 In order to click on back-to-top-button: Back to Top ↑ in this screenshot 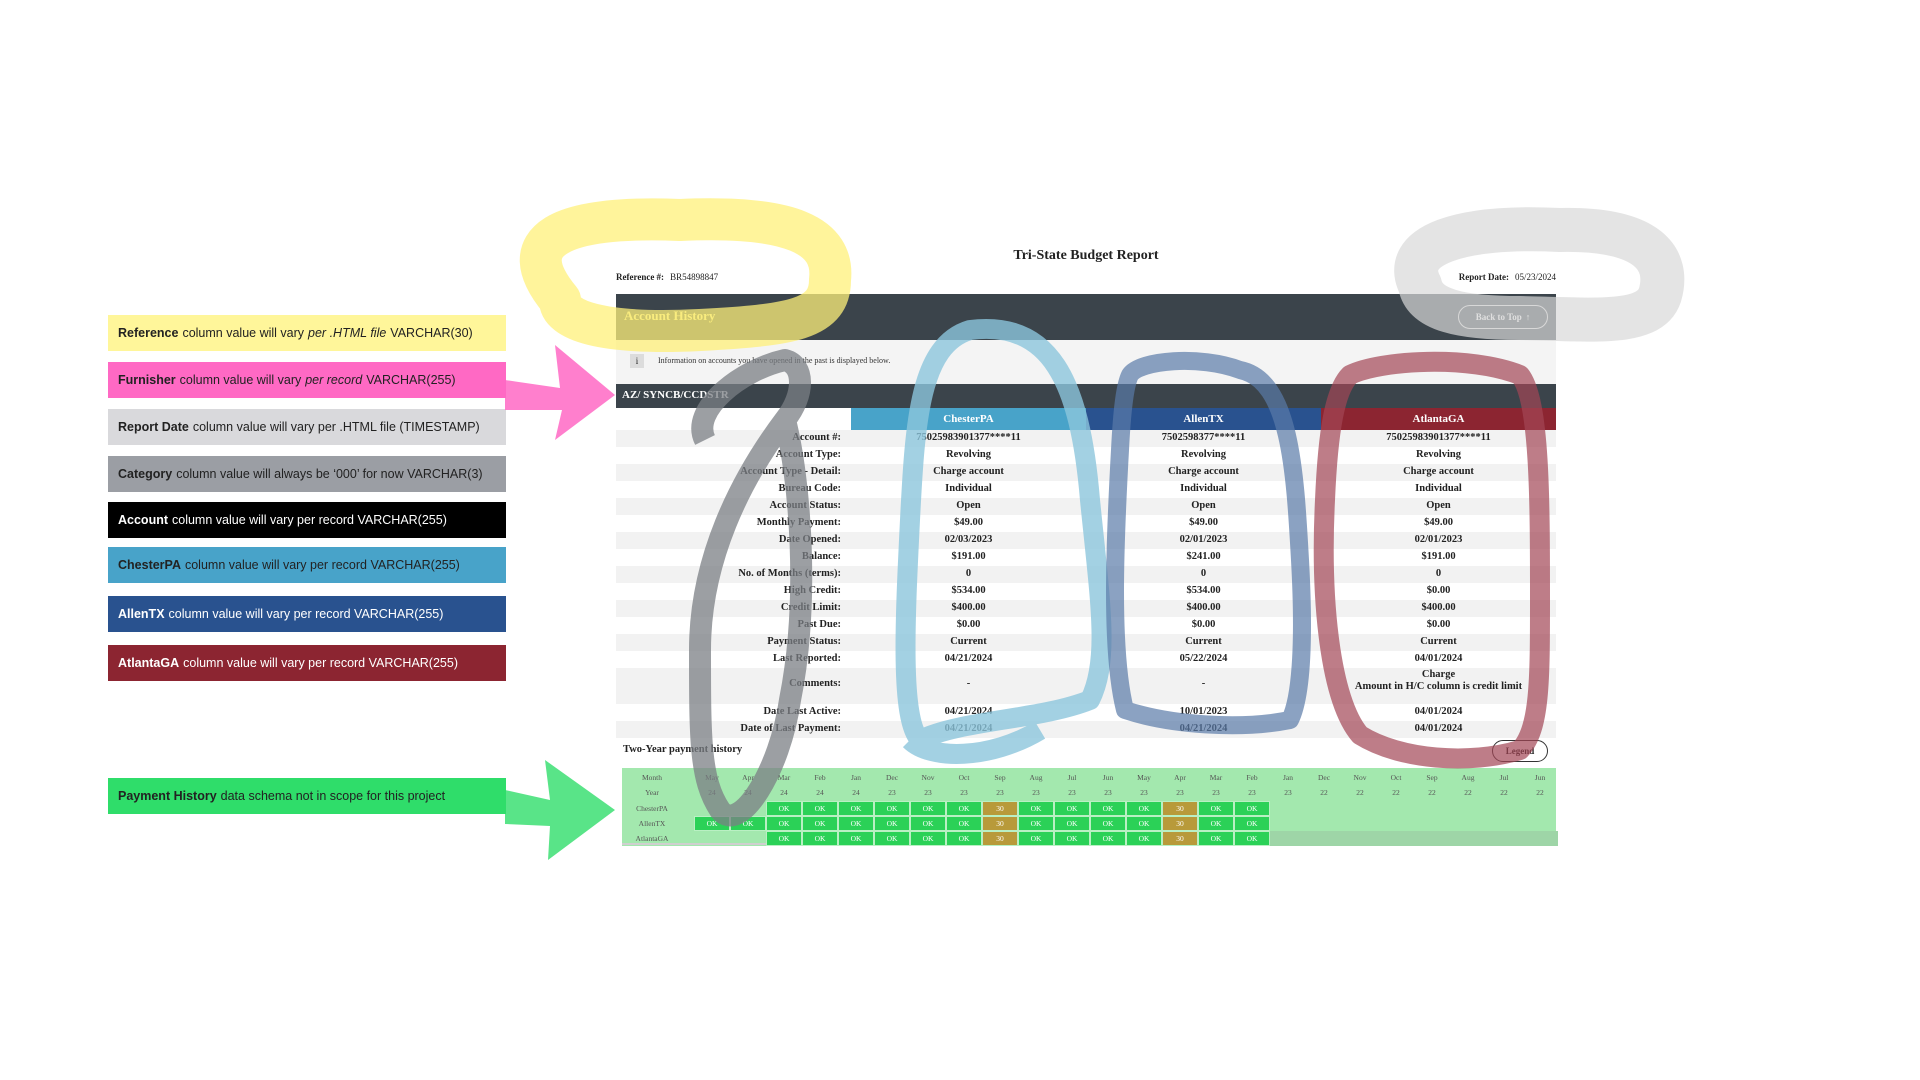, I will do `click(1503, 317)`.